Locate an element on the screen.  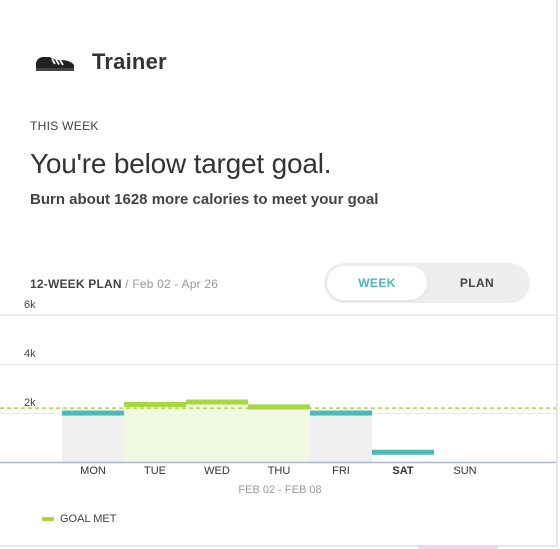
plan-toggle-button: PLAN is located at coordinates (477, 283).